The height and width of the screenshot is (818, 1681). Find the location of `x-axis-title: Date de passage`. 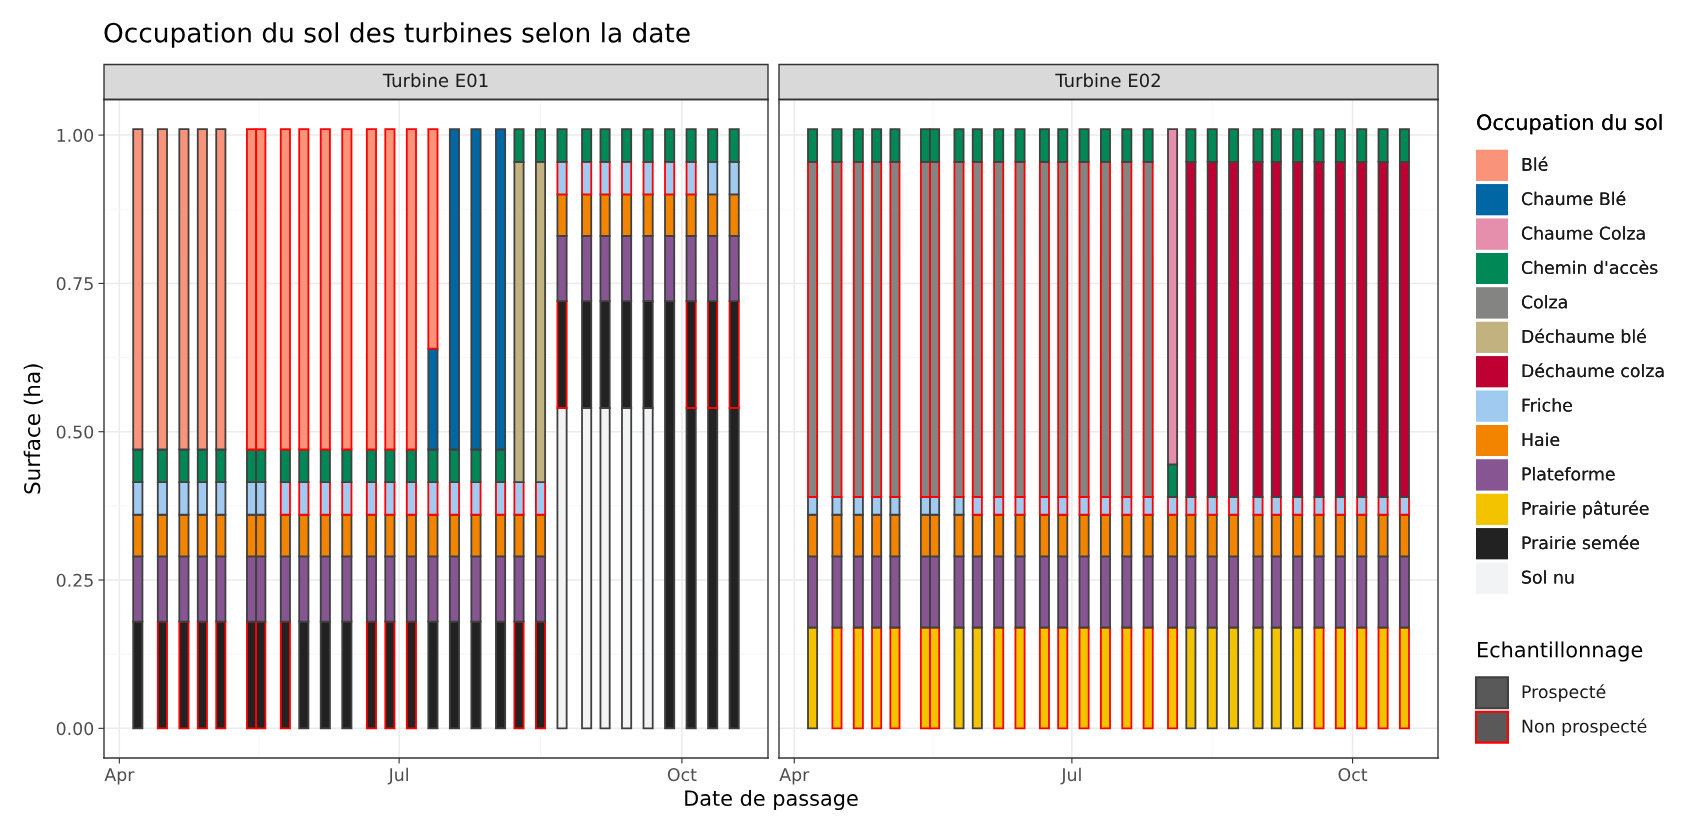

x-axis-title: Date de passage is located at coordinates (771, 800).